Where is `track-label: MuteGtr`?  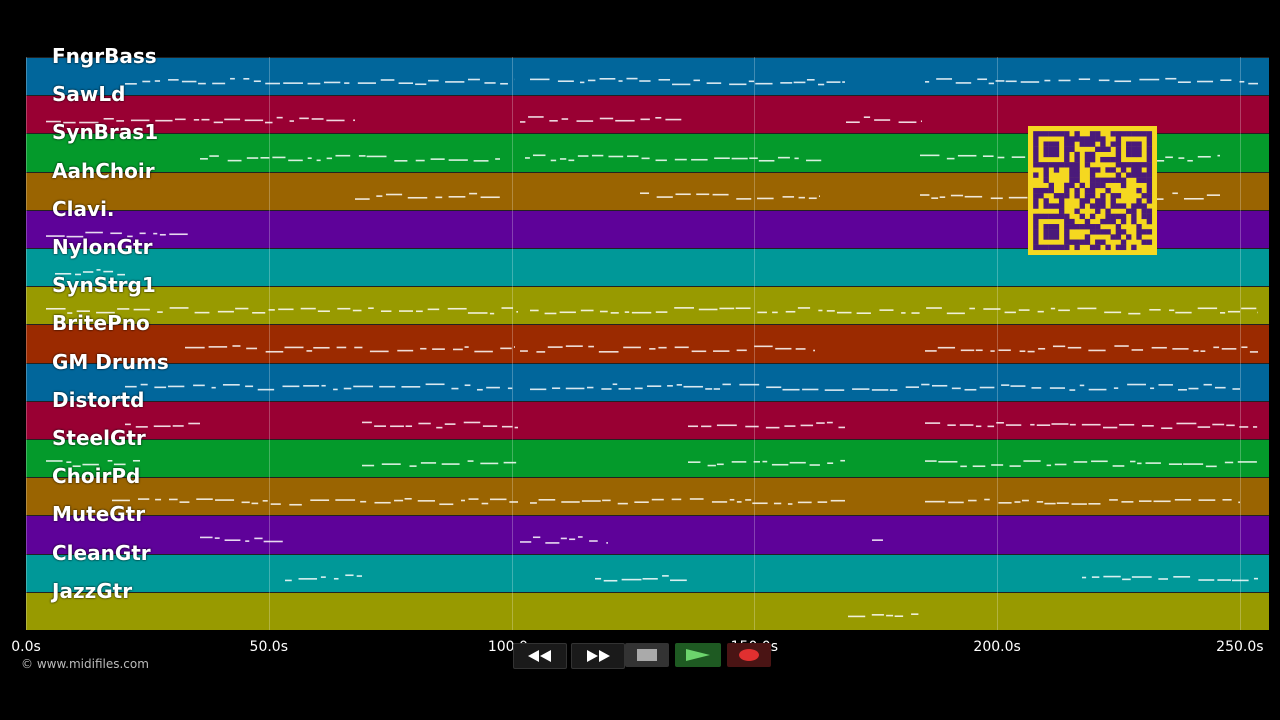 track-label: MuteGtr is located at coordinates (99, 514).